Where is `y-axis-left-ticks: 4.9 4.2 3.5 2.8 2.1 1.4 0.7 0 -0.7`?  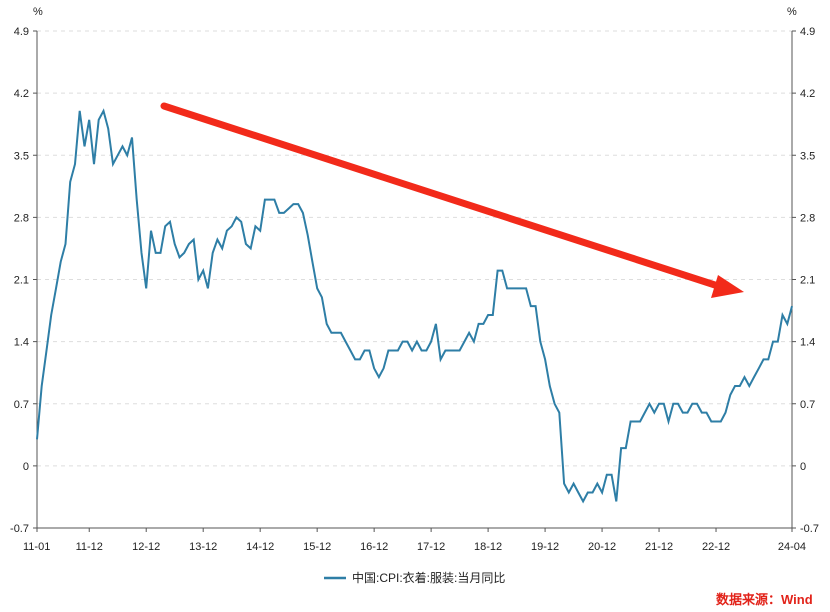
y-axis-left-ticks: 4.9 4.2 3.5 2.8 2.1 1.4 0.7 0 -0.7 is located at coordinates (23, 280).